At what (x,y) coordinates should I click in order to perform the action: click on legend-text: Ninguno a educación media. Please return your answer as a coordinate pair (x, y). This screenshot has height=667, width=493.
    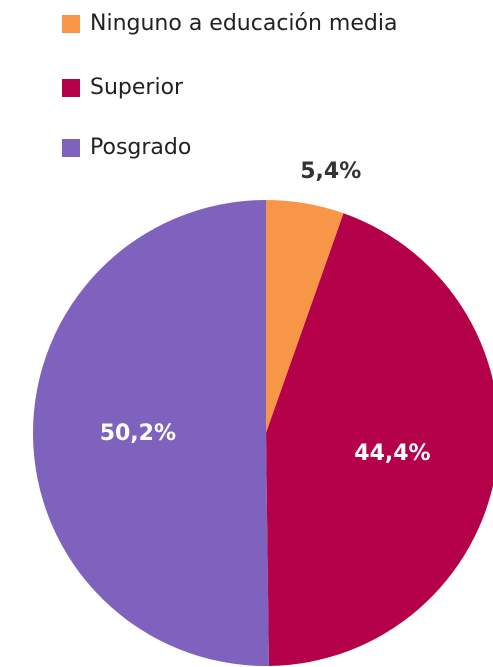
    Looking at the image, I should click on (243, 23).